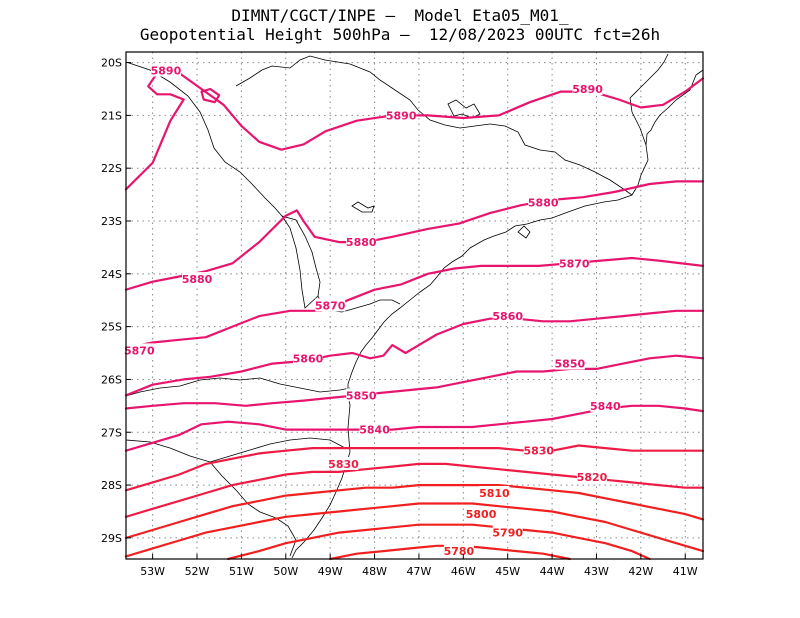 This screenshot has width=800, height=618. Describe the element at coordinates (400, 15) in the screenshot. I see `title-line-1: DIMNT/CGCT/INPE – Model Eta05_M01_` at that location.